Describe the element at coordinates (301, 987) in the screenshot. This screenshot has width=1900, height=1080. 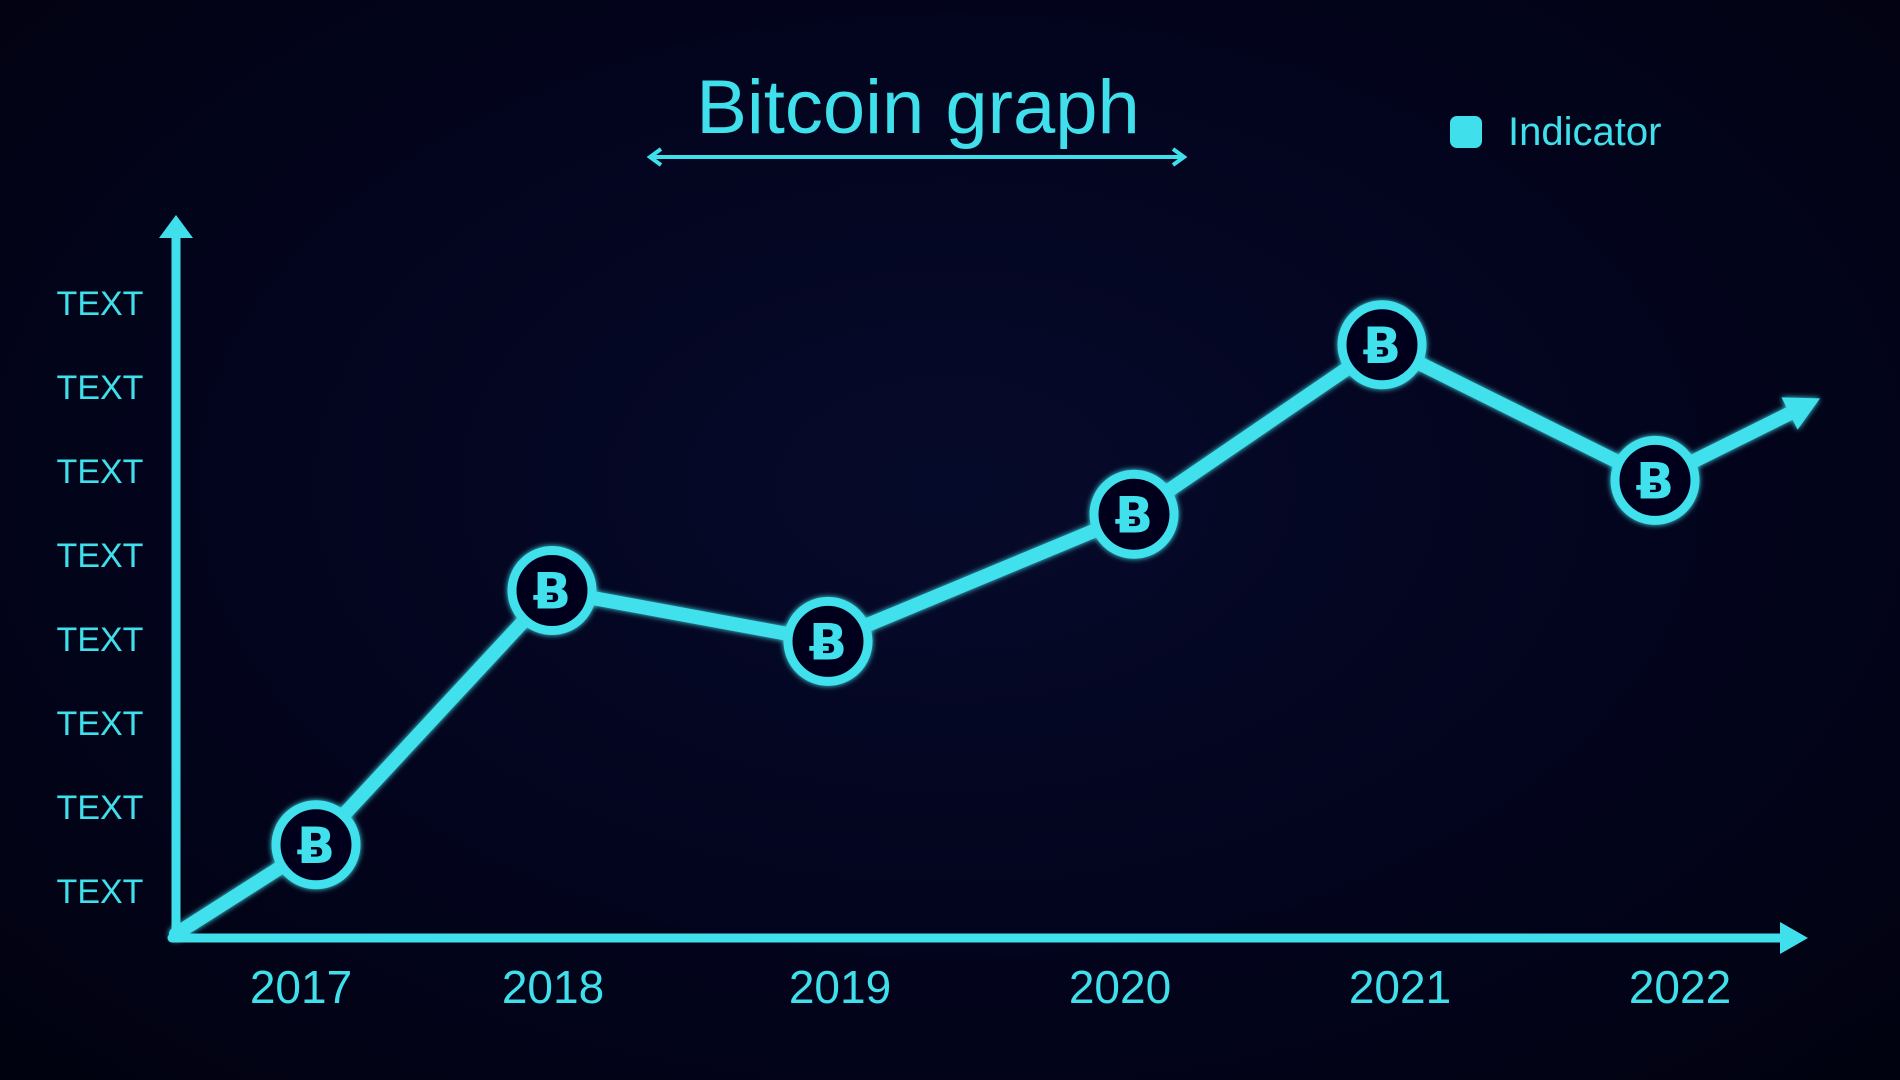
I see `x-tick-label-2017: 2017` at that location.